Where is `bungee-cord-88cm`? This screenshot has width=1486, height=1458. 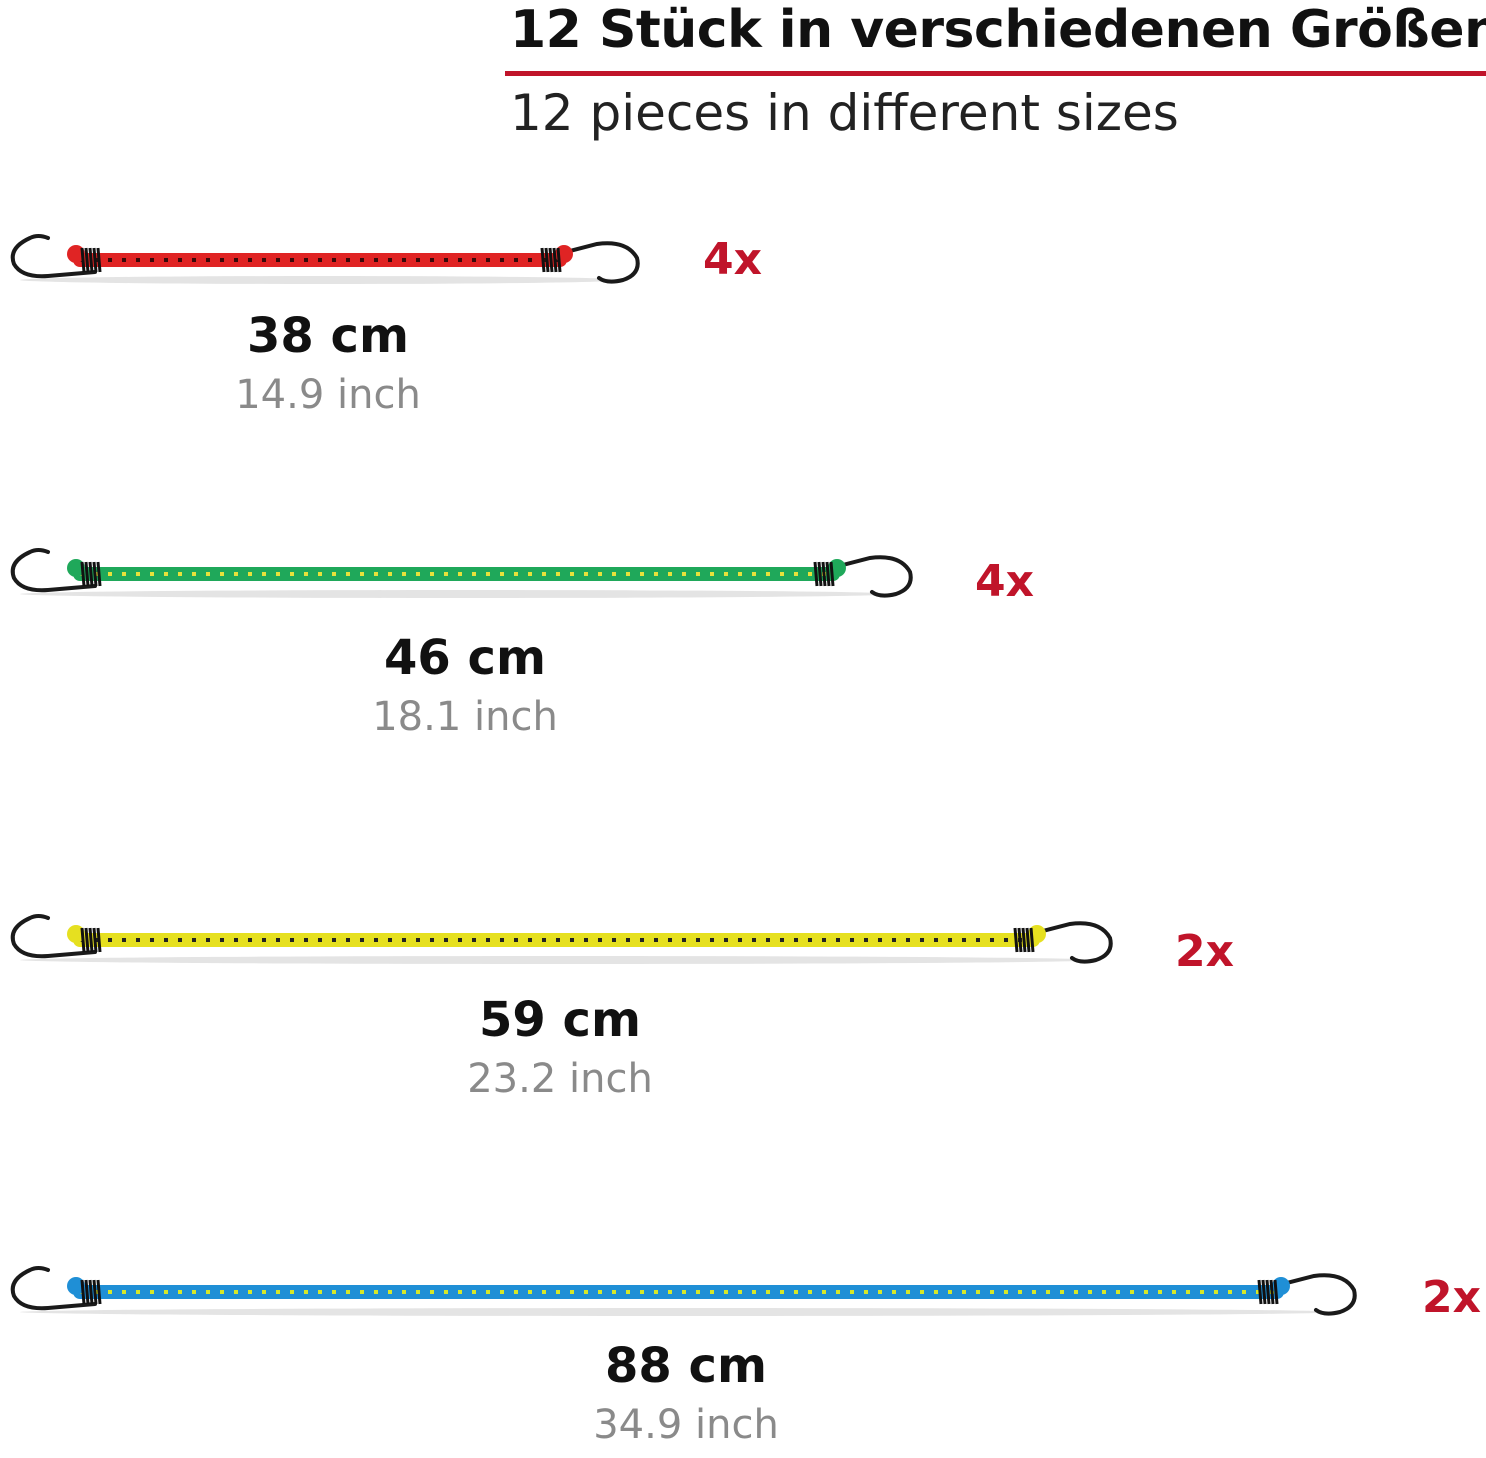 bungee-cord-88cm is located at coordinates (683, 1291).